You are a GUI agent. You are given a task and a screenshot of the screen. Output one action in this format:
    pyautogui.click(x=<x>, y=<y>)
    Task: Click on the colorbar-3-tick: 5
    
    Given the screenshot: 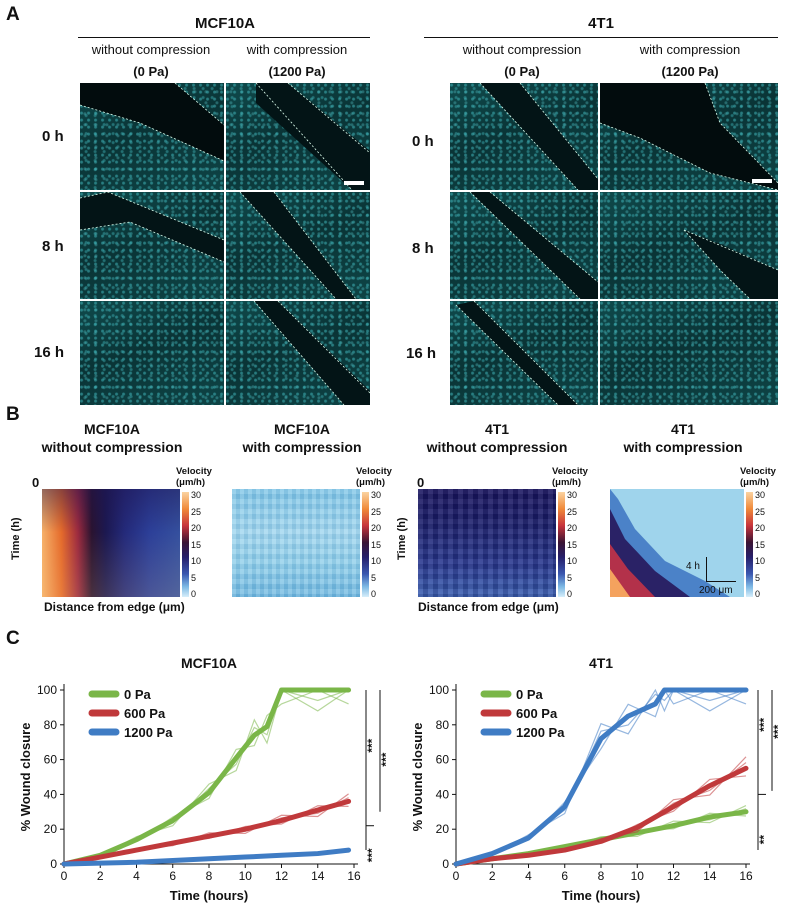 What is the action you would take?
    pyautogui.click(x=570, y=577)
    